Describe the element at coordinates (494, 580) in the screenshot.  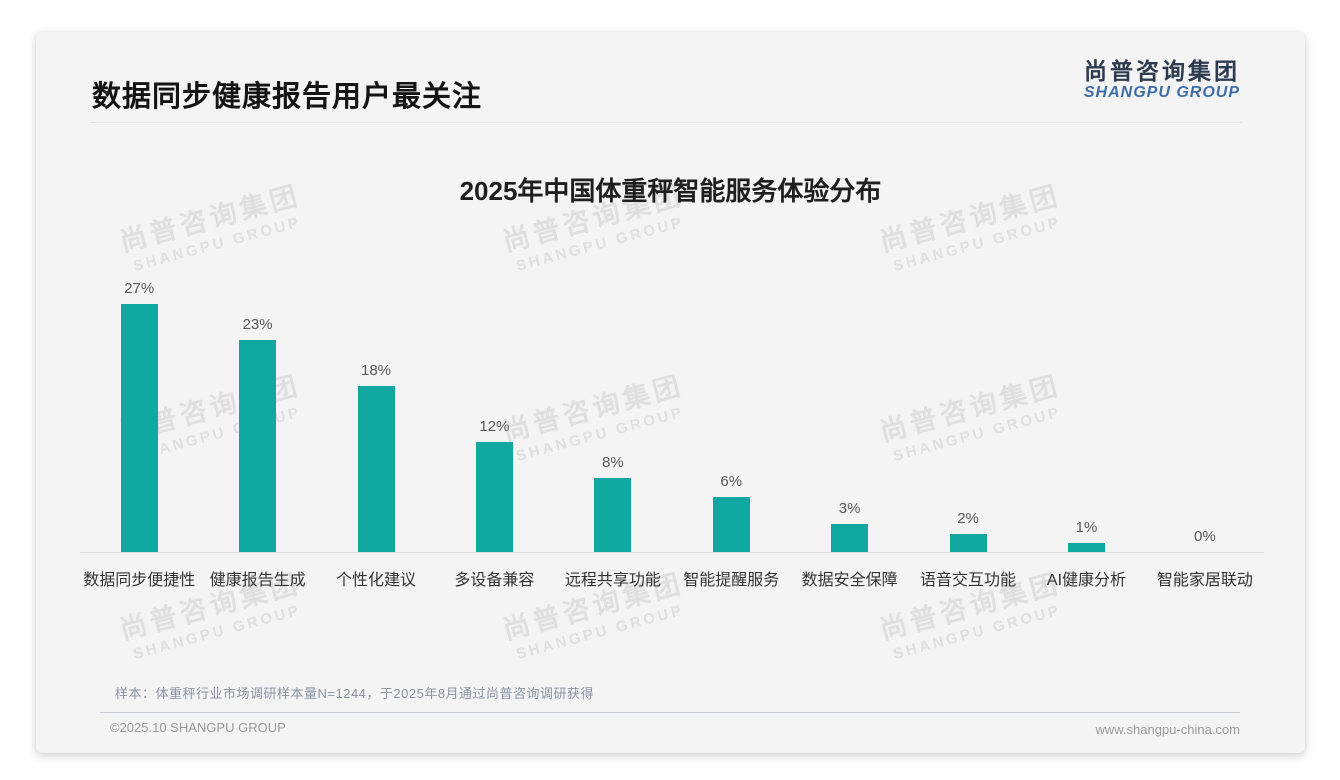
I see `category-label: 多设备兼容` at that location.